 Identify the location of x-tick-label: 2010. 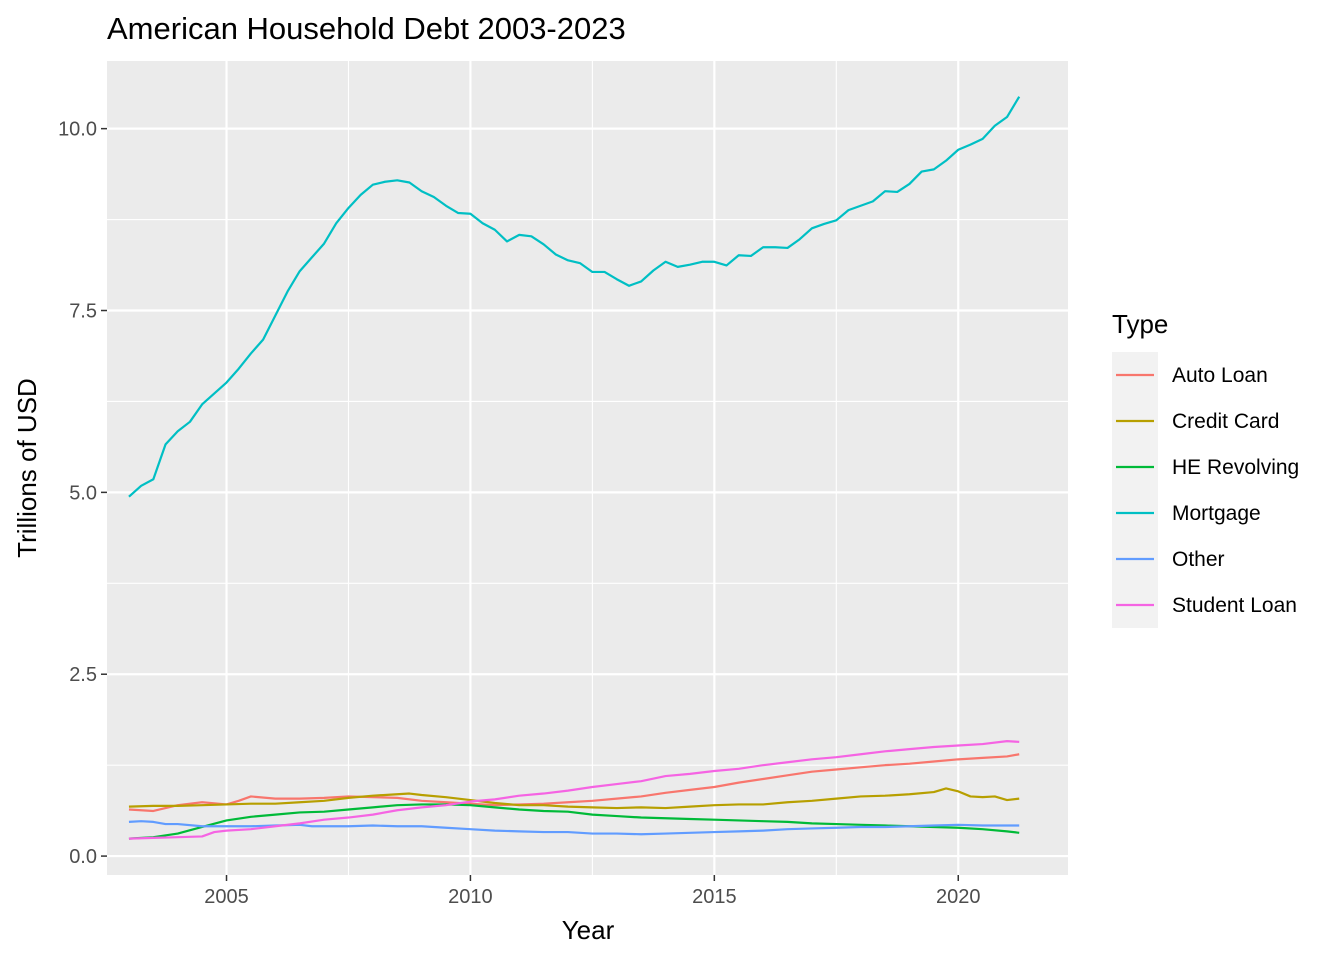
(470, 897).